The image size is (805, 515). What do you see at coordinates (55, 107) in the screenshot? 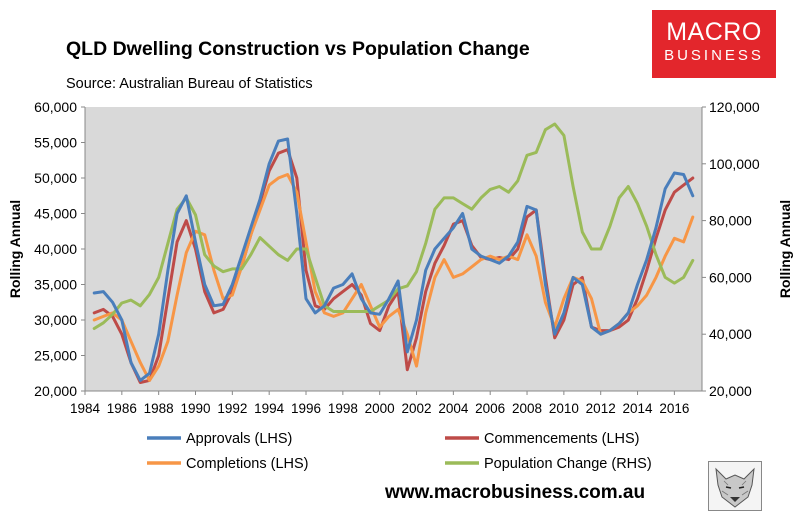
I see `y-left-tick-label: 60,000` at bounding box center [55, 107].